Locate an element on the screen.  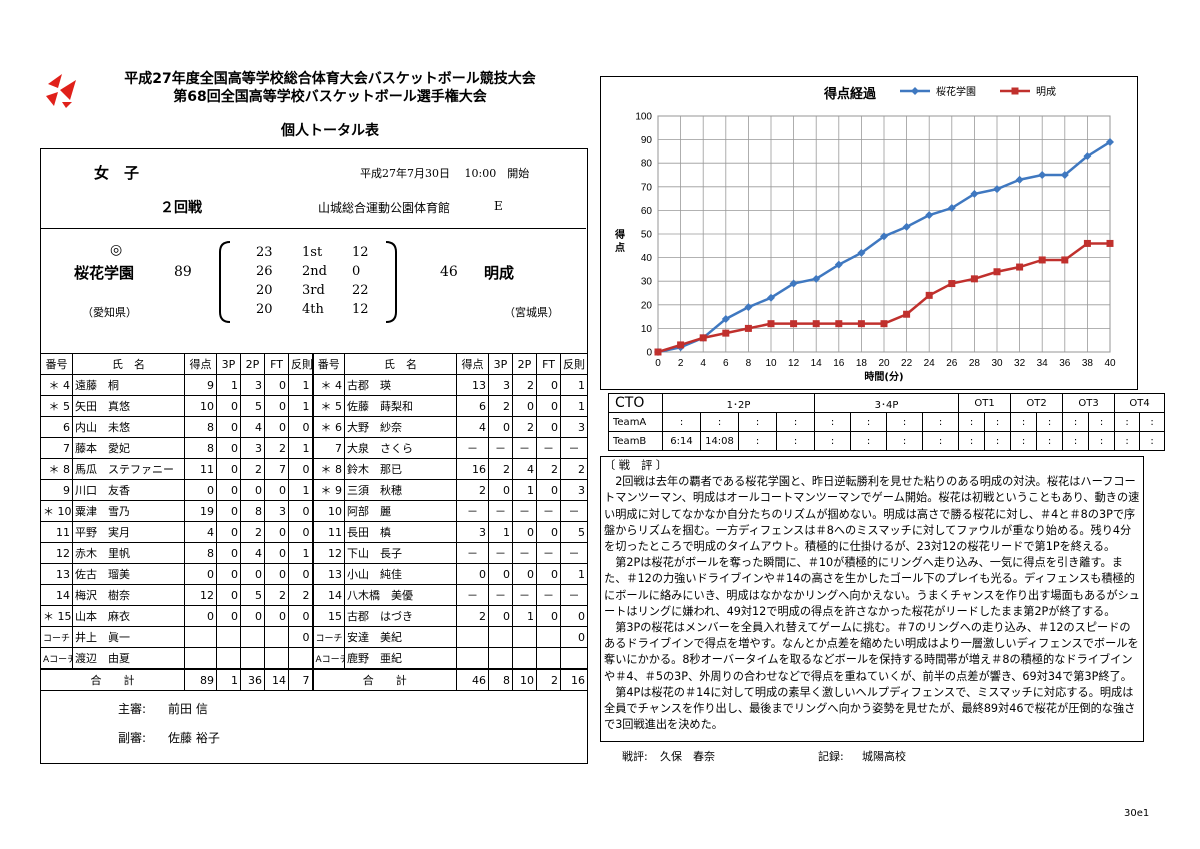
x-tick-label: 20 is located at coordinates (884, 363).